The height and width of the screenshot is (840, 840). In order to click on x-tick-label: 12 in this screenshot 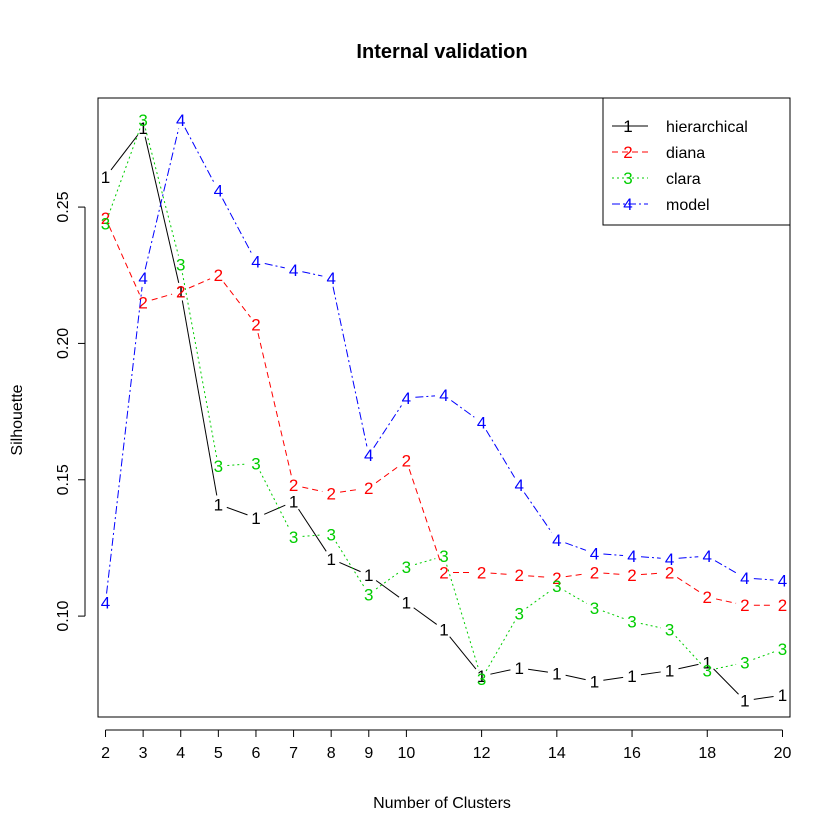, I will do `click(482, 753)`.